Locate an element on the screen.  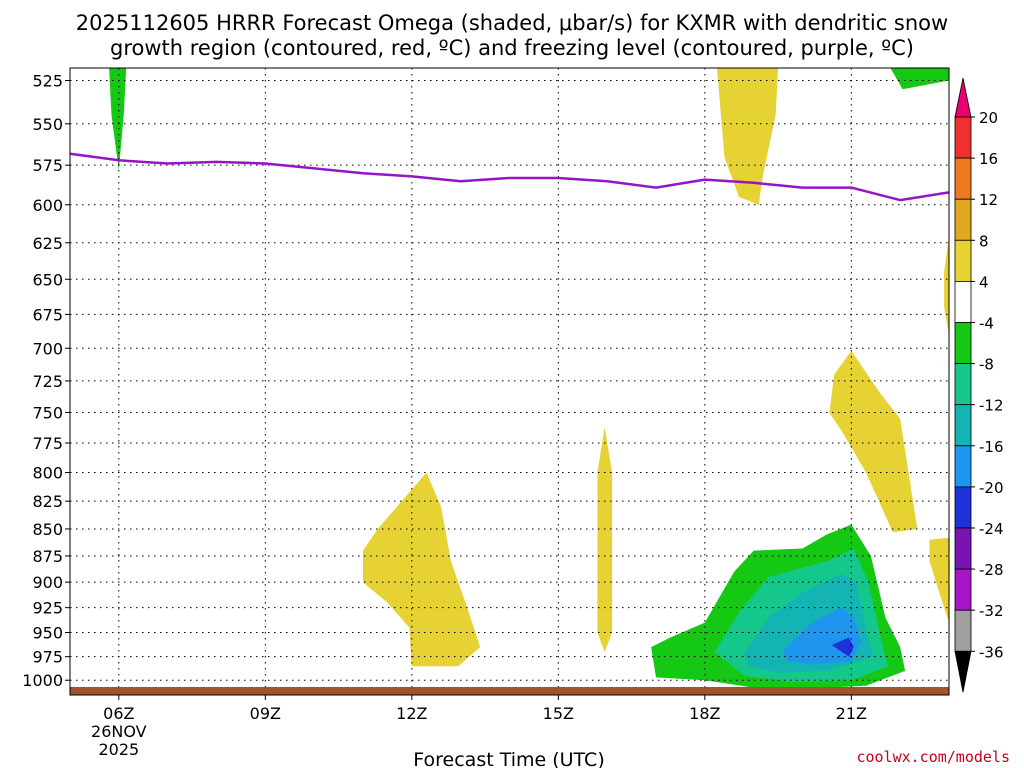
colorbar-label: 4 is located at coordinates (984, 282).